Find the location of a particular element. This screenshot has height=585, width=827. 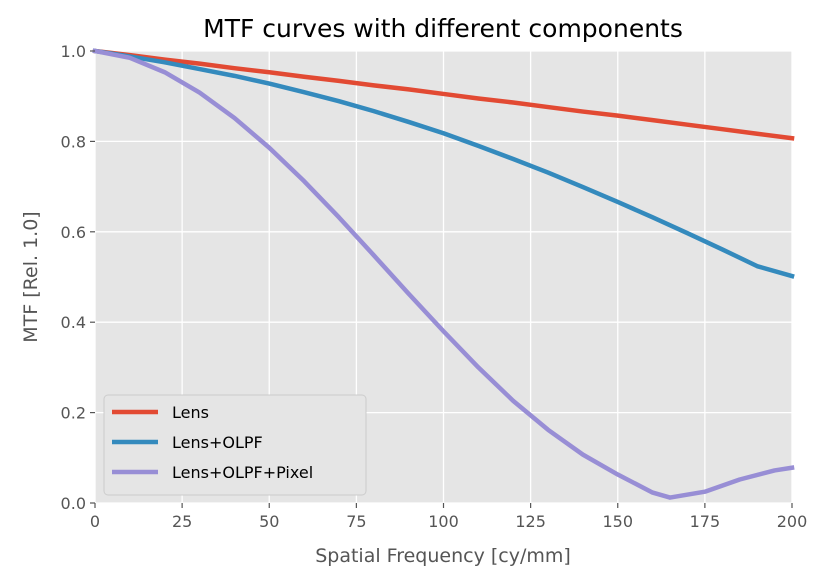

y-tick-label: 0.4 is located at coordinates (73, 322).